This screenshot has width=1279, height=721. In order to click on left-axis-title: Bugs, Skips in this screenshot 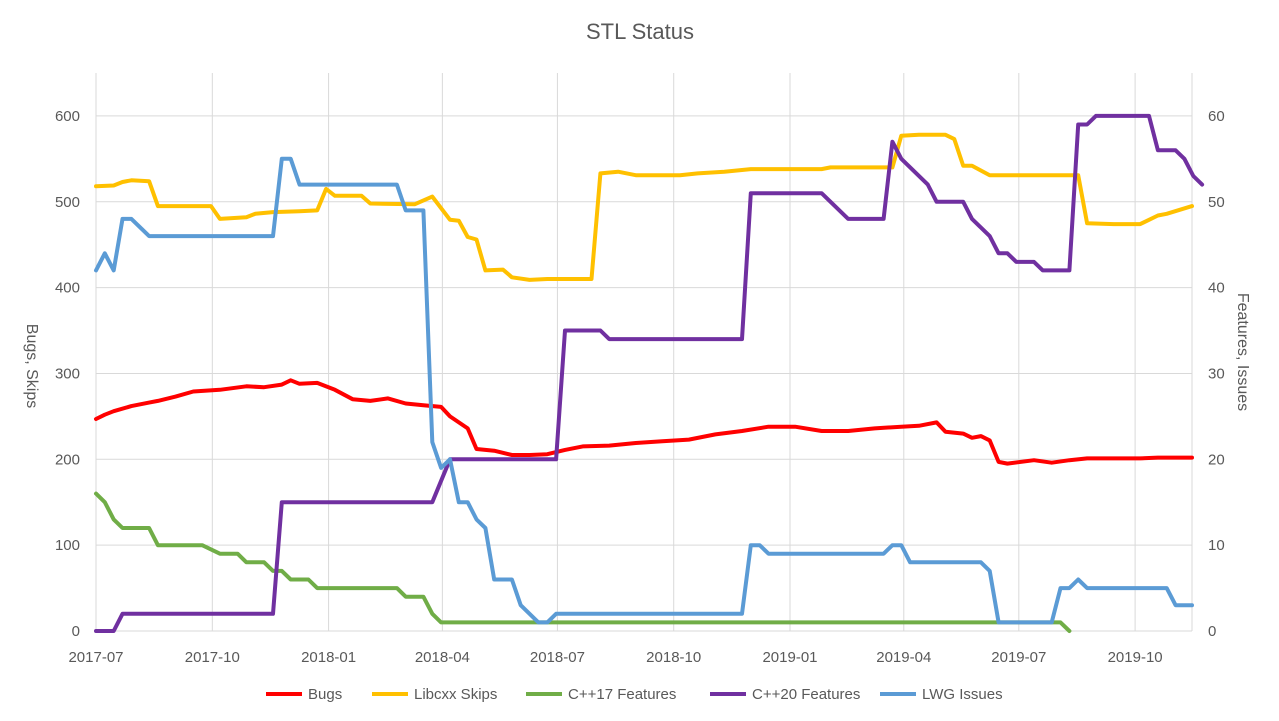, I will do `click(31, 366)`.